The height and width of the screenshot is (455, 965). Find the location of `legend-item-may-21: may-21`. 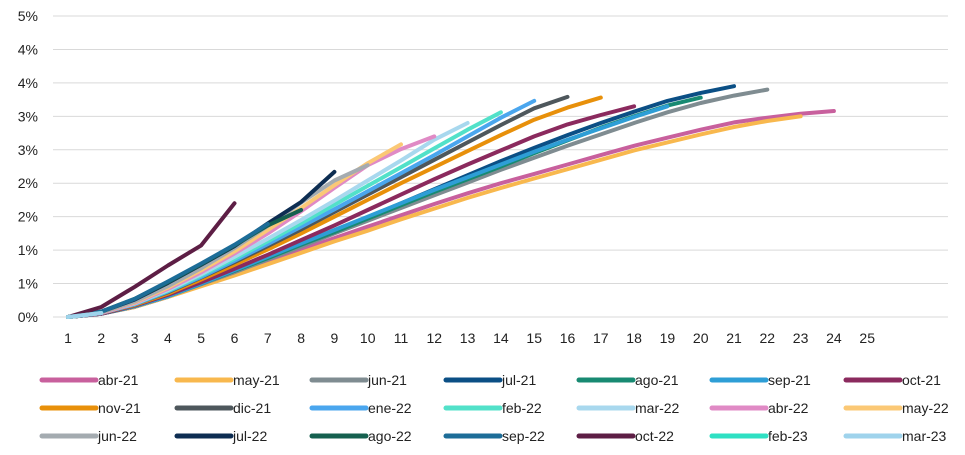

legend-item-may-21: may-21 is located at coordinates (227, 380).